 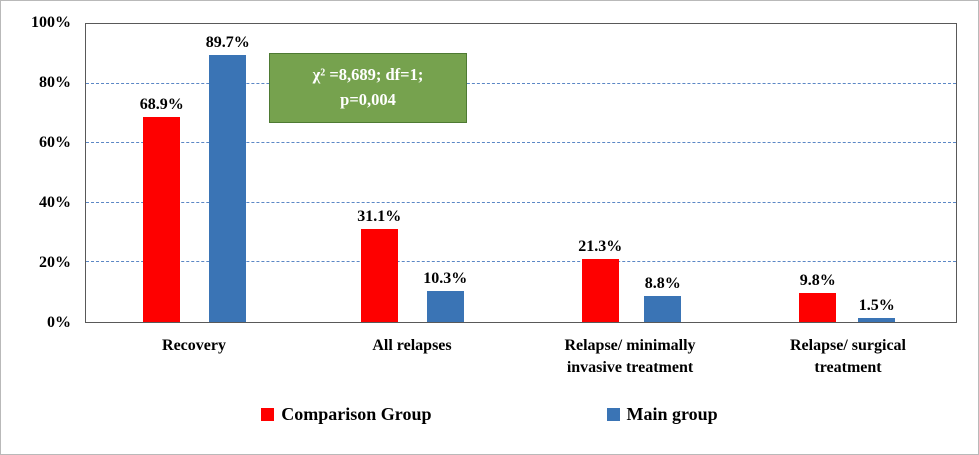 I want to click on bar-value-label: 8.8%, so click(x=662, y=283).